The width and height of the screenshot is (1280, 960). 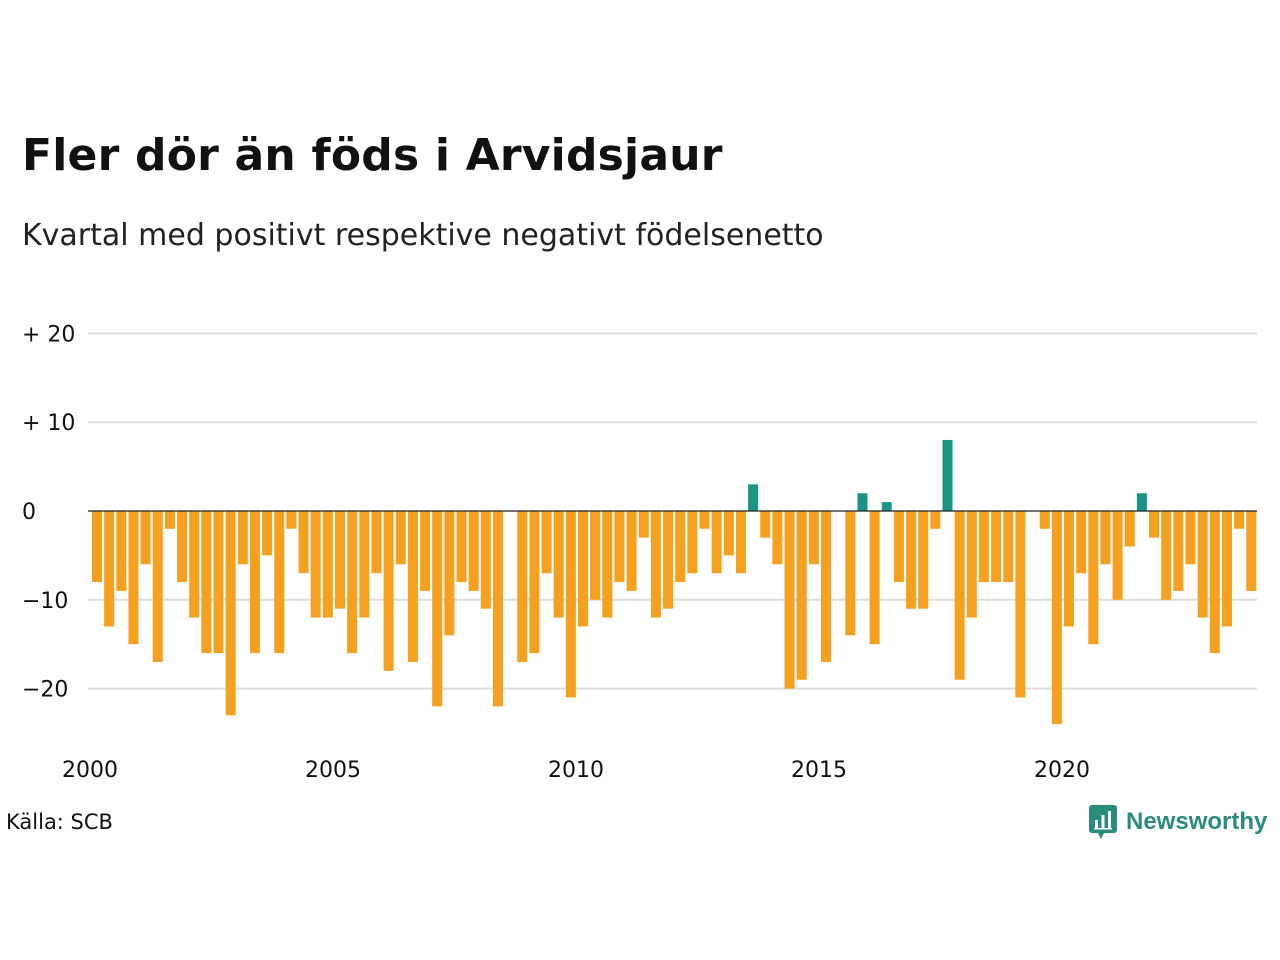 I want to click on chart-title: Fler dör än föds i Arvidsjaur, so click(x=372, y=155).